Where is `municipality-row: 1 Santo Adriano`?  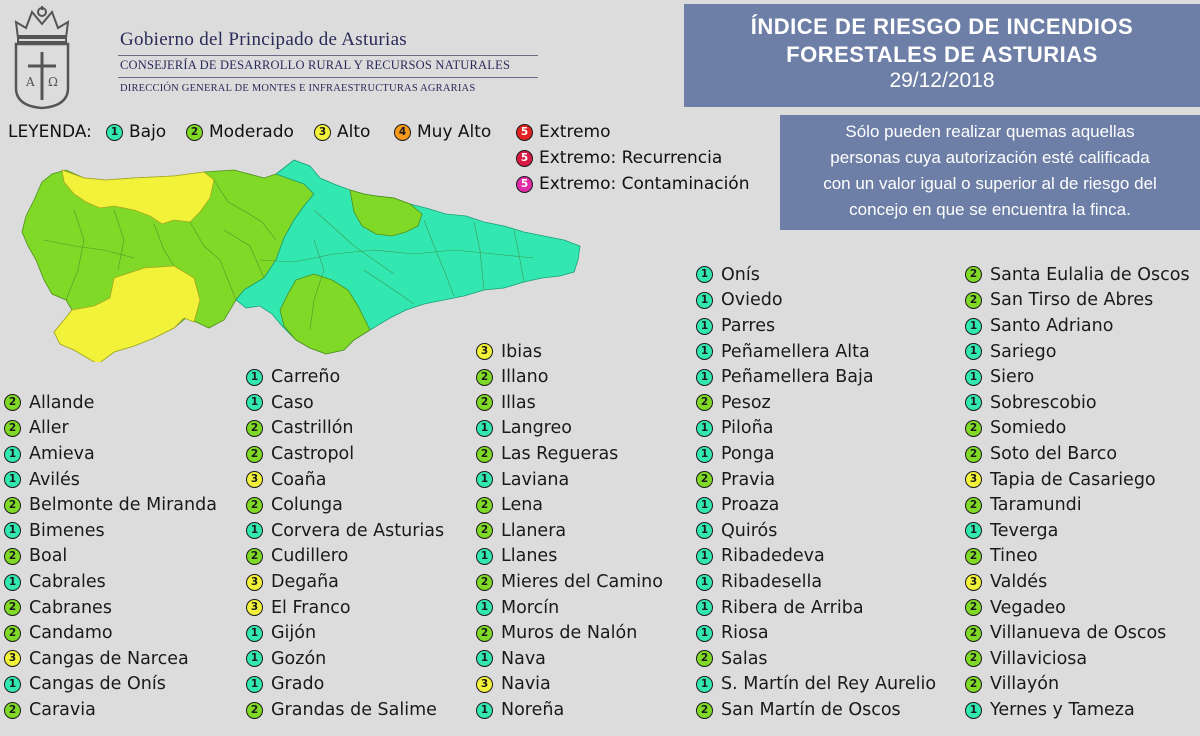 municipality-row: 1 Santo Adriano is located at coordinates (1039, 326).